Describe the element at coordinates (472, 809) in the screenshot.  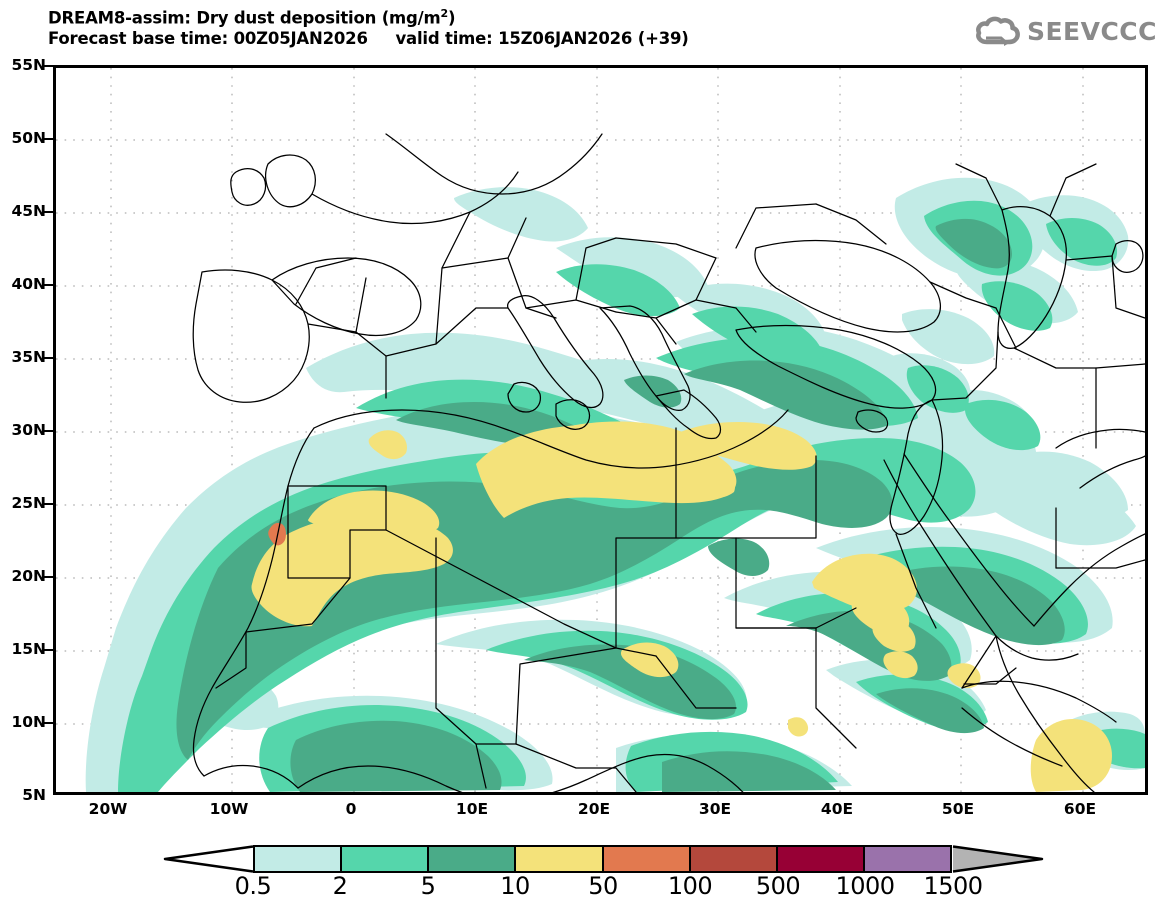
I see `x-tick-label-10E: 10E` at that location.